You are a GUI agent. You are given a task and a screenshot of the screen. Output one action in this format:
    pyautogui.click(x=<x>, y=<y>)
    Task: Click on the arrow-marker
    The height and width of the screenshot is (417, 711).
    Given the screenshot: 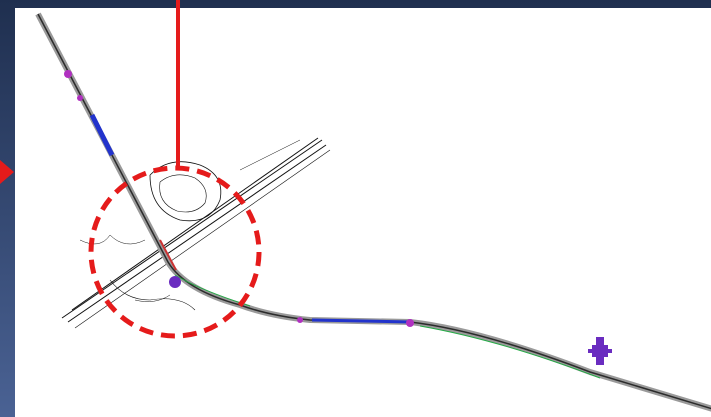 What is the action you would take?
    pyautogui.click(x=7, y=172)
    